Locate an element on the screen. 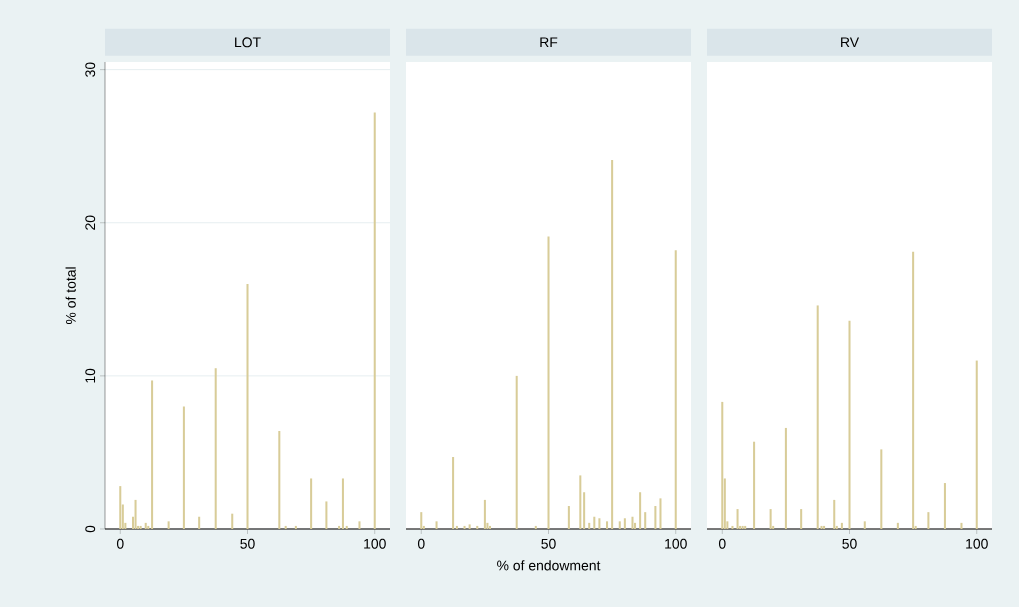 The width and height of the screenshot is (1019, 607). chart-title: RV is located at coordinates (850, 42).